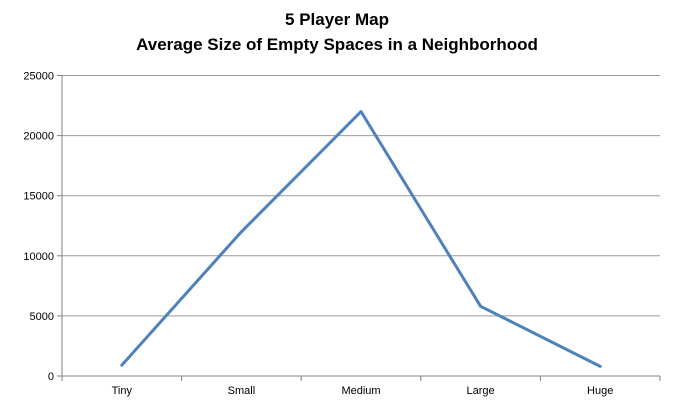  What do you see at coordinates (481, 391) in the screenshot?
I see `x-axis-category-label: Large` at bounding box center [481, 391].